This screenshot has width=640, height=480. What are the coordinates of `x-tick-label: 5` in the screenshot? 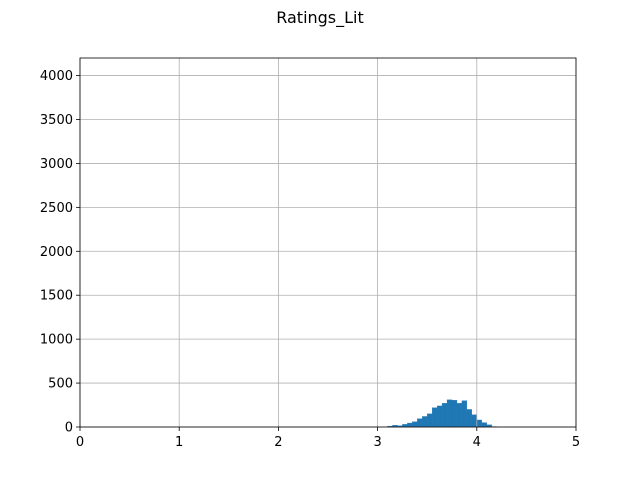 It's located at (576, 442).